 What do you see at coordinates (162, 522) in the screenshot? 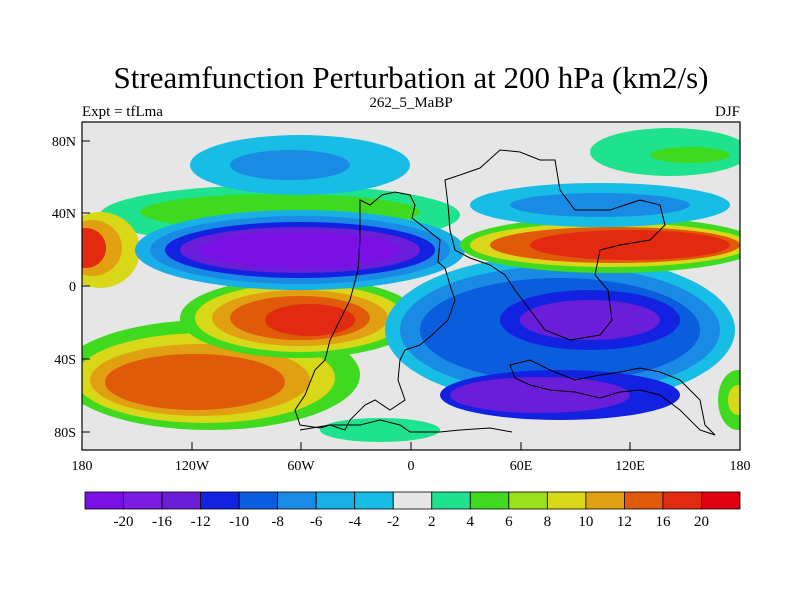
I see `colorbar-label: -16` at bounding box center [162, 522].